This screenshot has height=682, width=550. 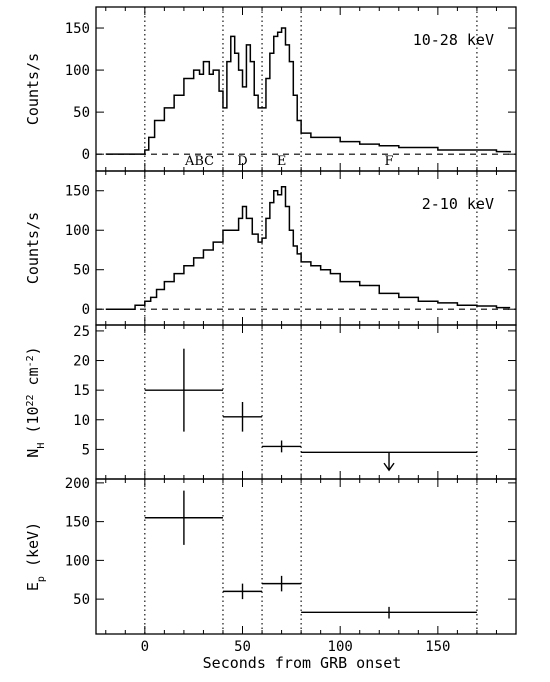 I want to click on y-axis-title: Ep (keV), so click(x=35, y=556).